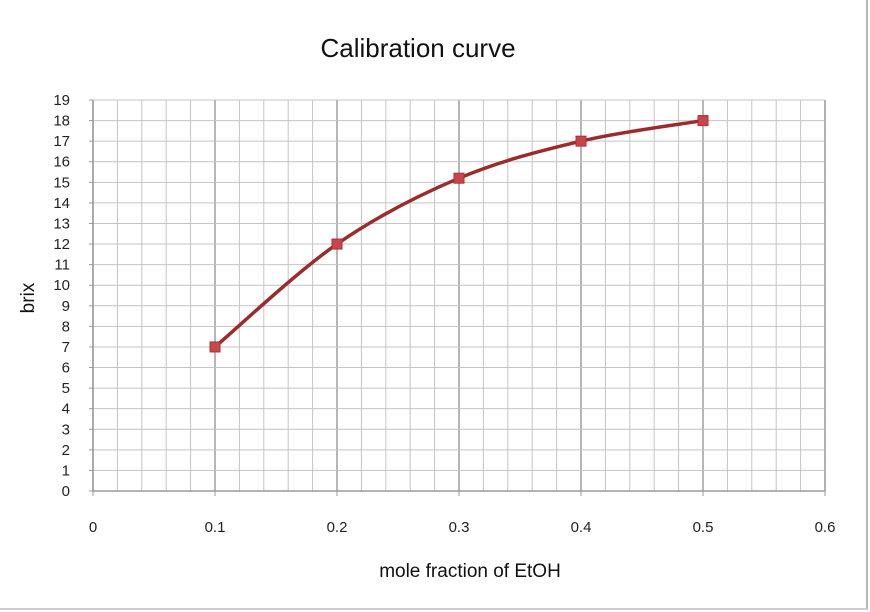 This screenshot has width=870, height=612. What do you see at coordinates (66, 409) in the screenshot?
I see `y-tick-label: 4` at bounding box center [66, 409].